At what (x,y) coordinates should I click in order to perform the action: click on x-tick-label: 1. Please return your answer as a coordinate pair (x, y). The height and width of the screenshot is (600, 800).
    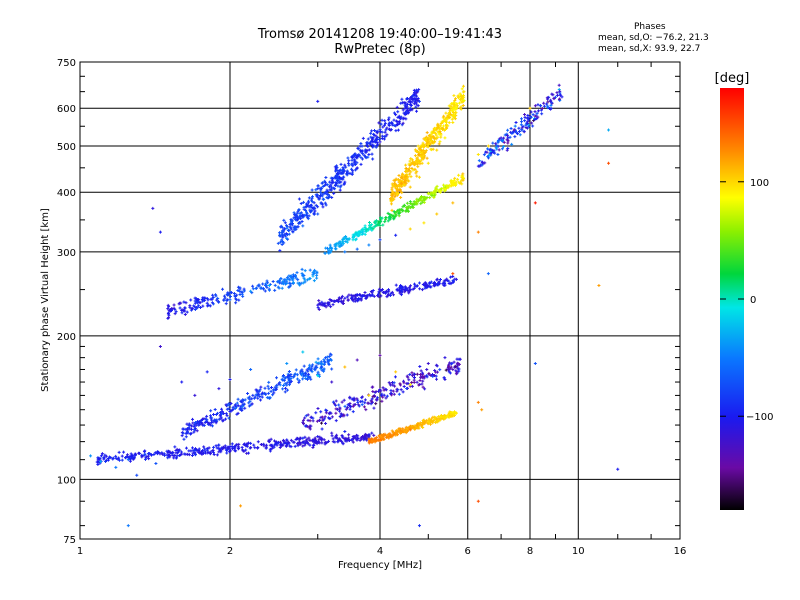
    Looking at the image, I should click on (80, 551).